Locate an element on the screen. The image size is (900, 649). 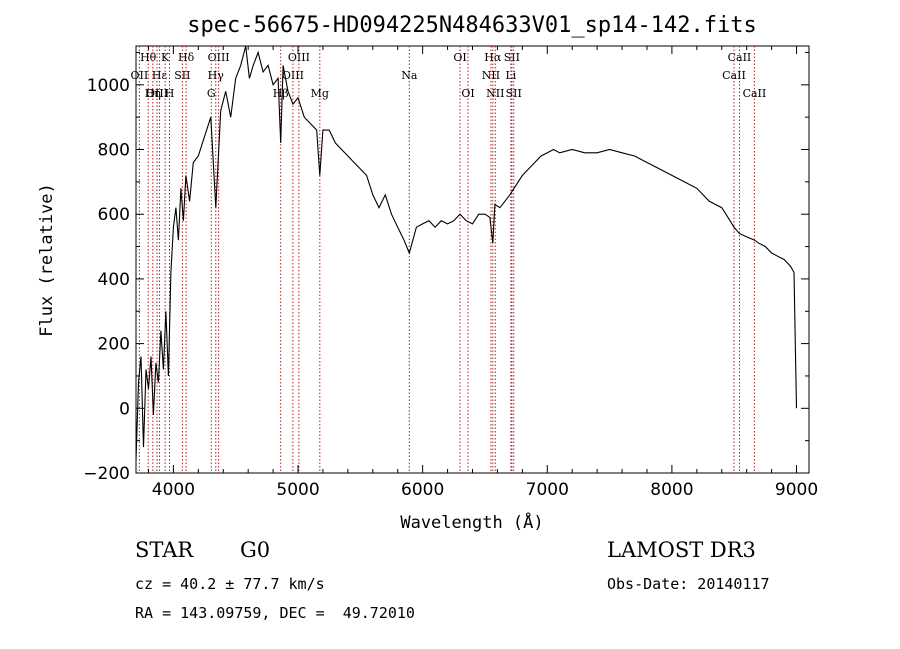
y-tick-label: 600 is located at coordinates (114, 215).